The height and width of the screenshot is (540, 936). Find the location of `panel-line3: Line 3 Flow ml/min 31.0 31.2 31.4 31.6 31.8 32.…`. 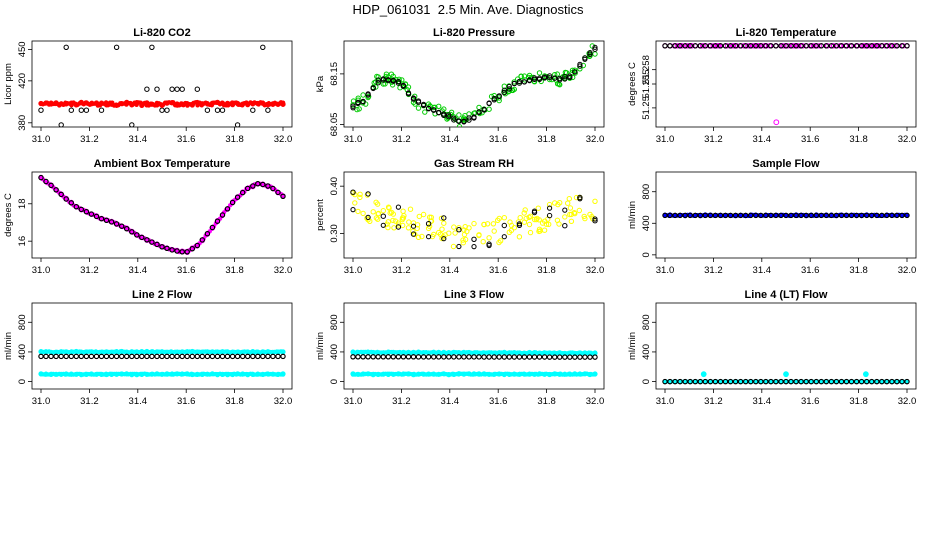

panel-line3: Line 3 Flow ml/min 31.0 31.2 31.4 31.6 31.8 32.… is located at coordinates (460, 348).